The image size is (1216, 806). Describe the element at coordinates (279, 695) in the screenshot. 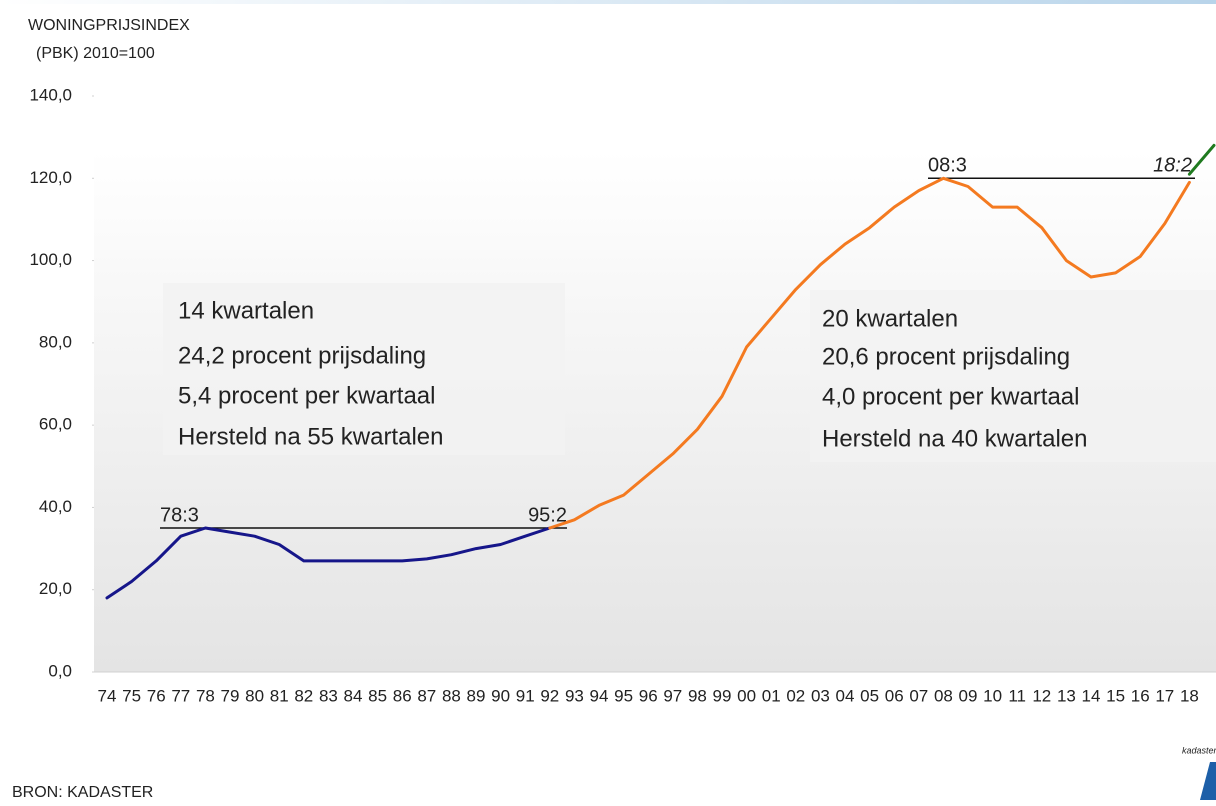

I see `x-tick-label: 81` at that location.